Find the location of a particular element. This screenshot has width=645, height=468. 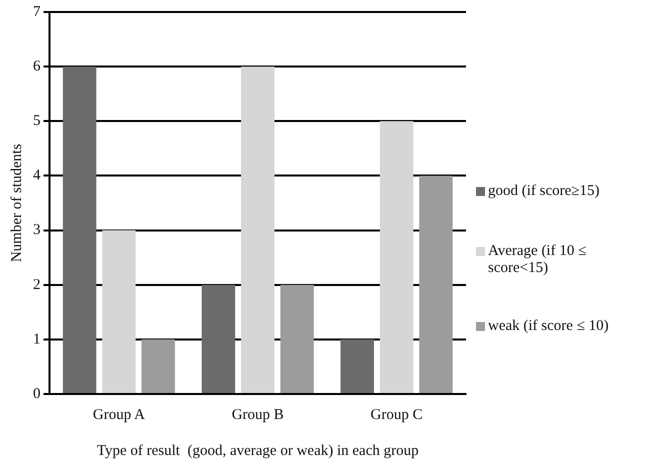

y-tick-label: 7 is located at coordinates (37, 12).